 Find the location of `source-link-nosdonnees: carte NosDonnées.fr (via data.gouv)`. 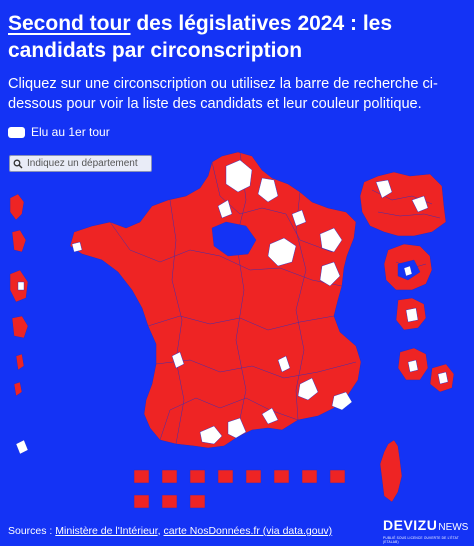

source-link-nosdonnees: carte NosDonnées.fr (via data.gouv) is located at coordinates (248, 531).